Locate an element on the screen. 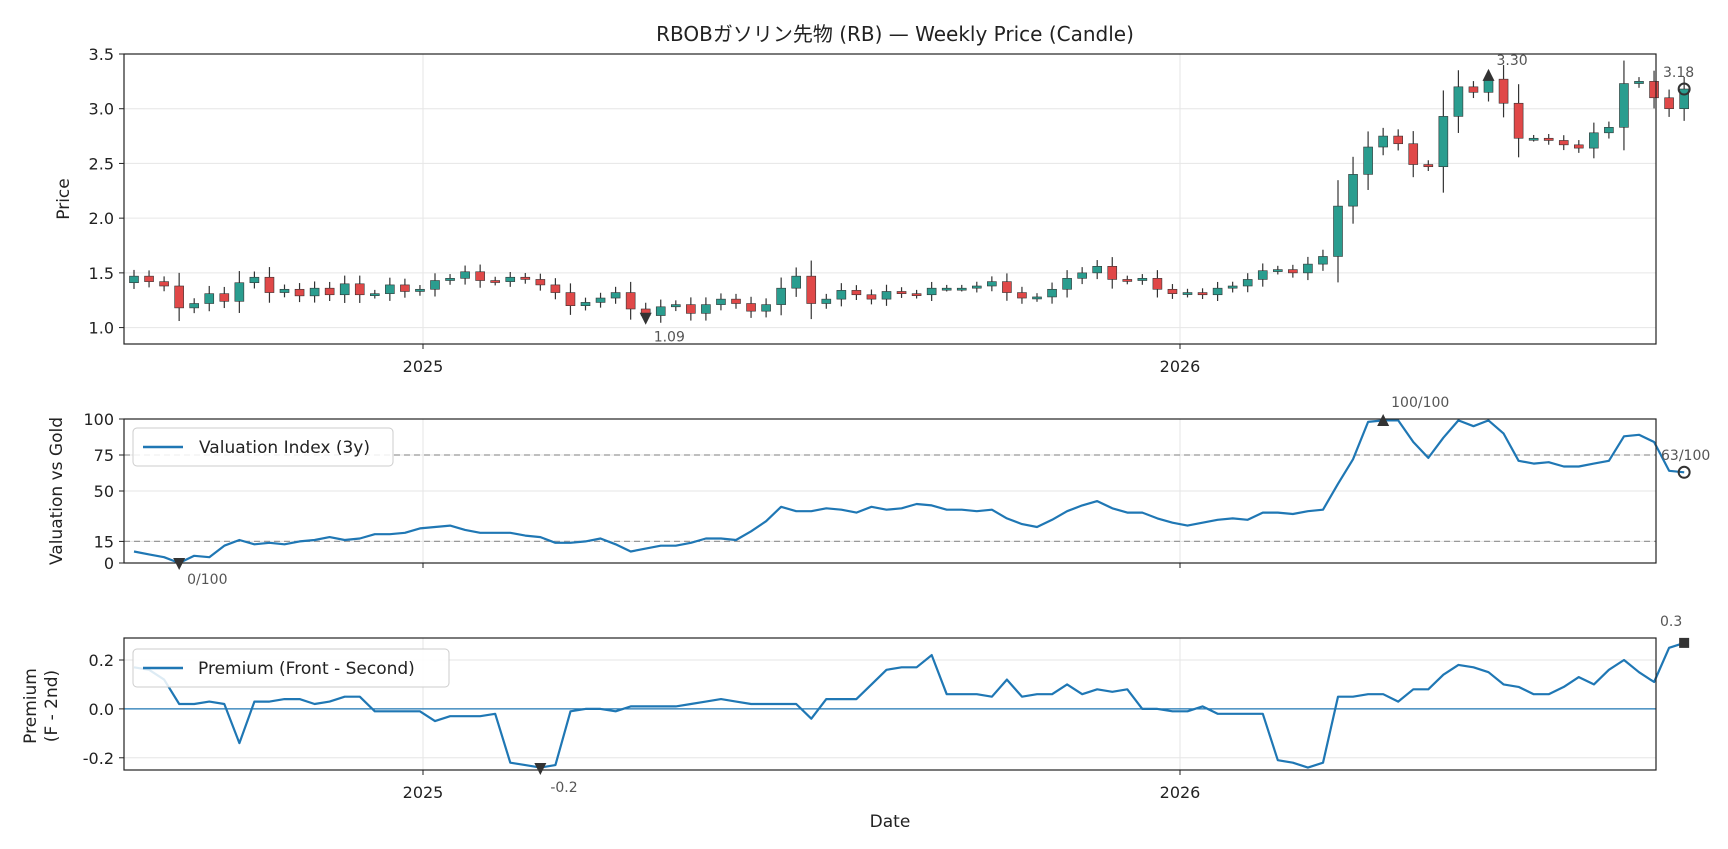 This screenshot has width=1728, height=849. premium-line-layer is located at coordinates (904, 705).